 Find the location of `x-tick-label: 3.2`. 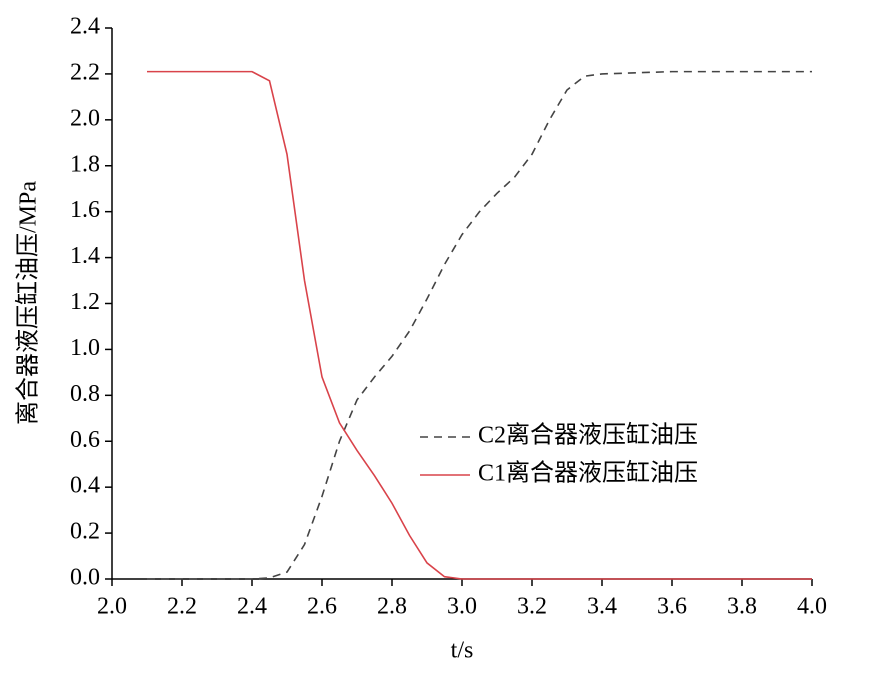

x-tick-label: 3.2 is located at coordinates (532, 607).